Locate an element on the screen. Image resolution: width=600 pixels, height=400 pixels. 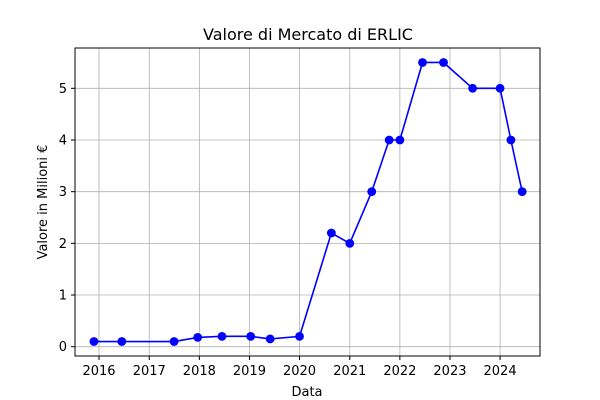
y-axis-ticks: 0 1 2 3 4 5 is located at coordinates (67, 218).